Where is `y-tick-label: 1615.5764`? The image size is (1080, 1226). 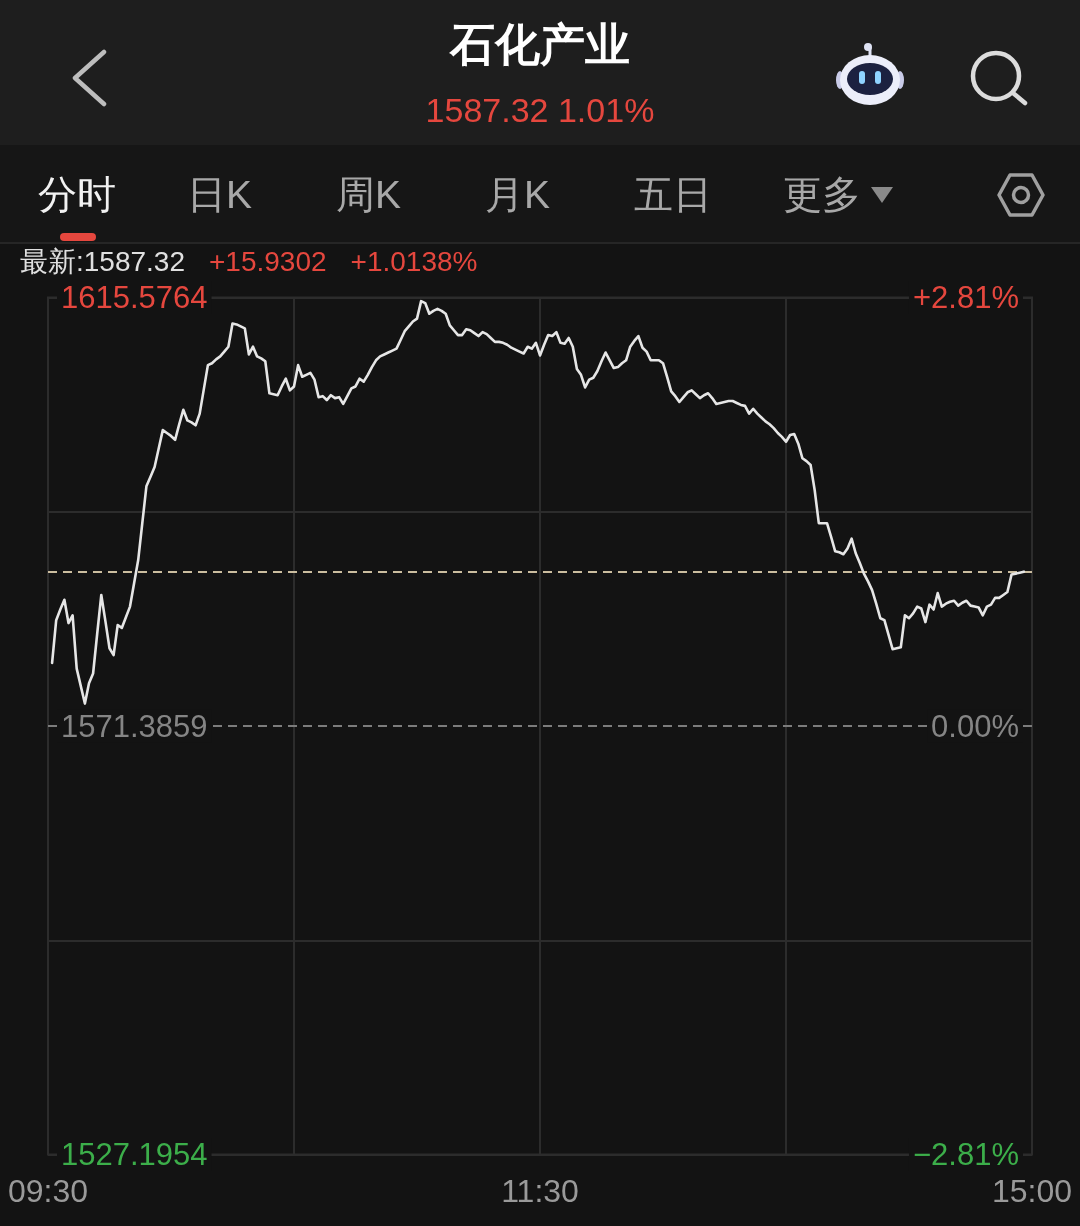 y-tick-label: 1615.5764 is located at coordinates (134, 297).